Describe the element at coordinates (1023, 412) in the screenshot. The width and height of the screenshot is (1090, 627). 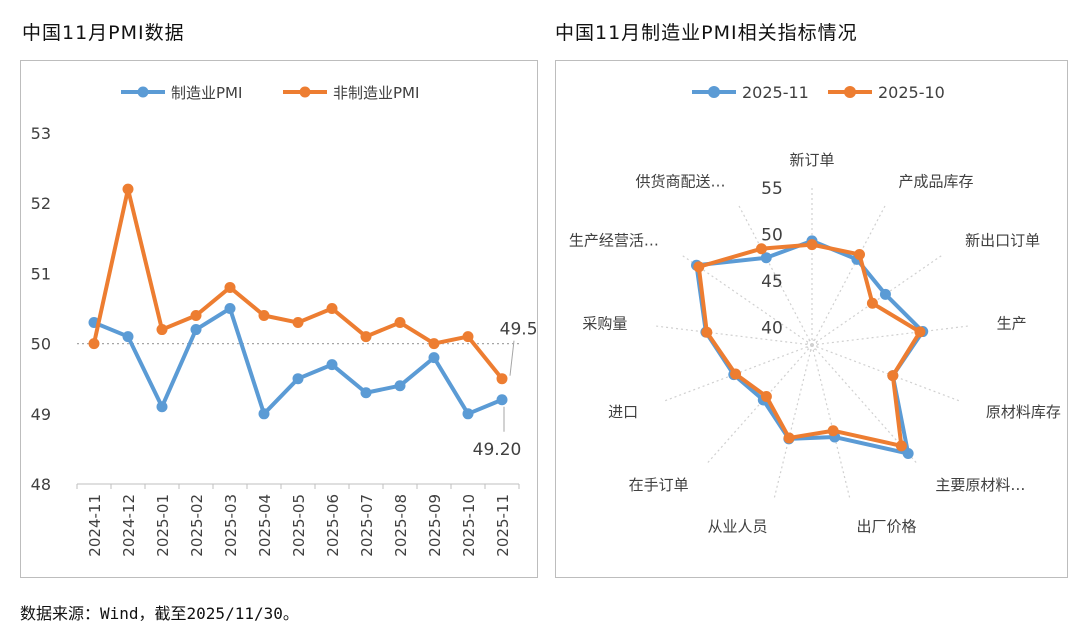
I see `category-label: 原材料库存` at that location.